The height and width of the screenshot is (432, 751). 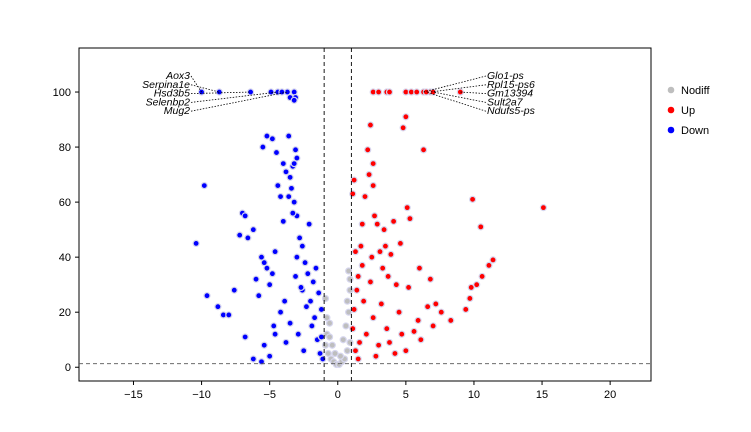 What do you see at coordinates (62, 93) in the screenshot?
I see `y-tick-label: 100` at bounding box center [62, 93].